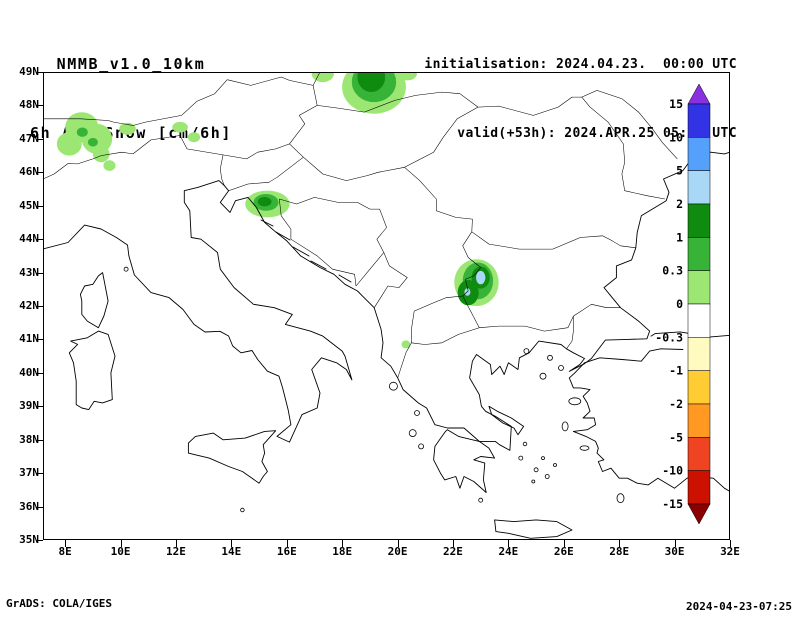 The width and height of the screenshot is (800, 618). I want to click on grads-credit: GrADS: COLA/IGES, so click(59, 603).